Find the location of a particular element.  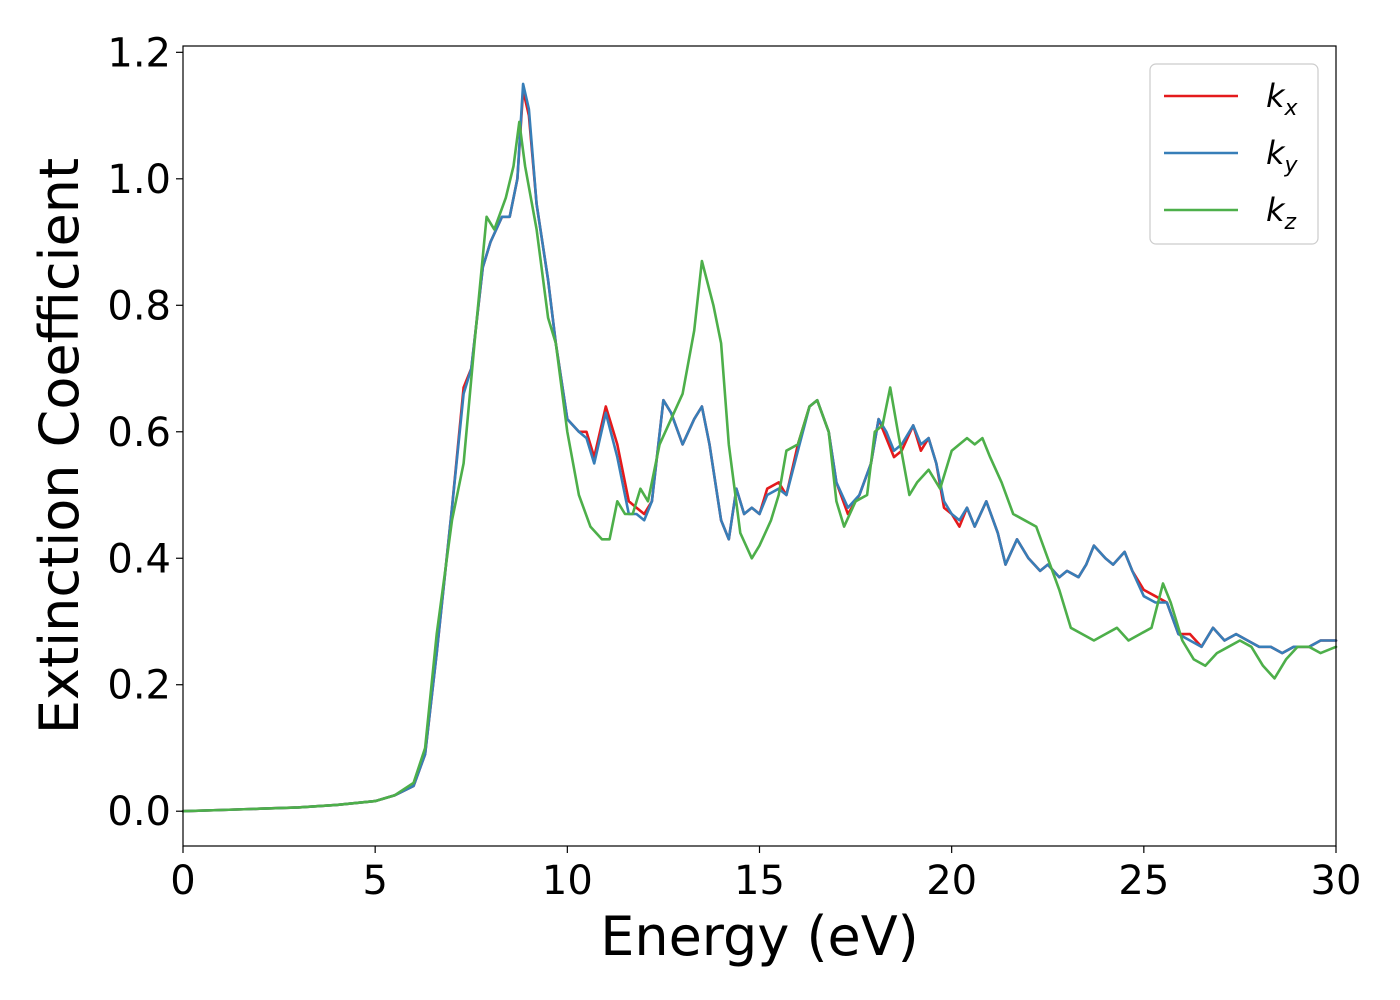

y-tick-label: 0.0 is located at coordinates (139, 812).